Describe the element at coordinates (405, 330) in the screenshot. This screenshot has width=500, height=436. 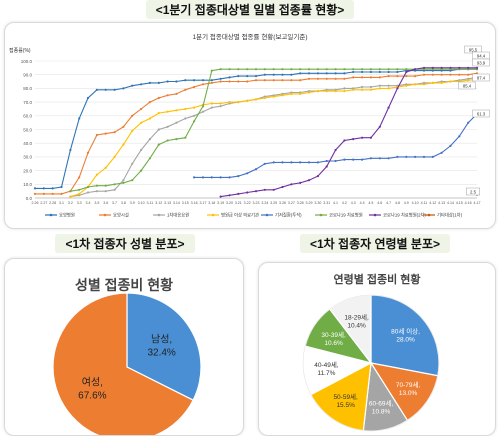
I see `age-pie-label: 80세 이상,` at that location.